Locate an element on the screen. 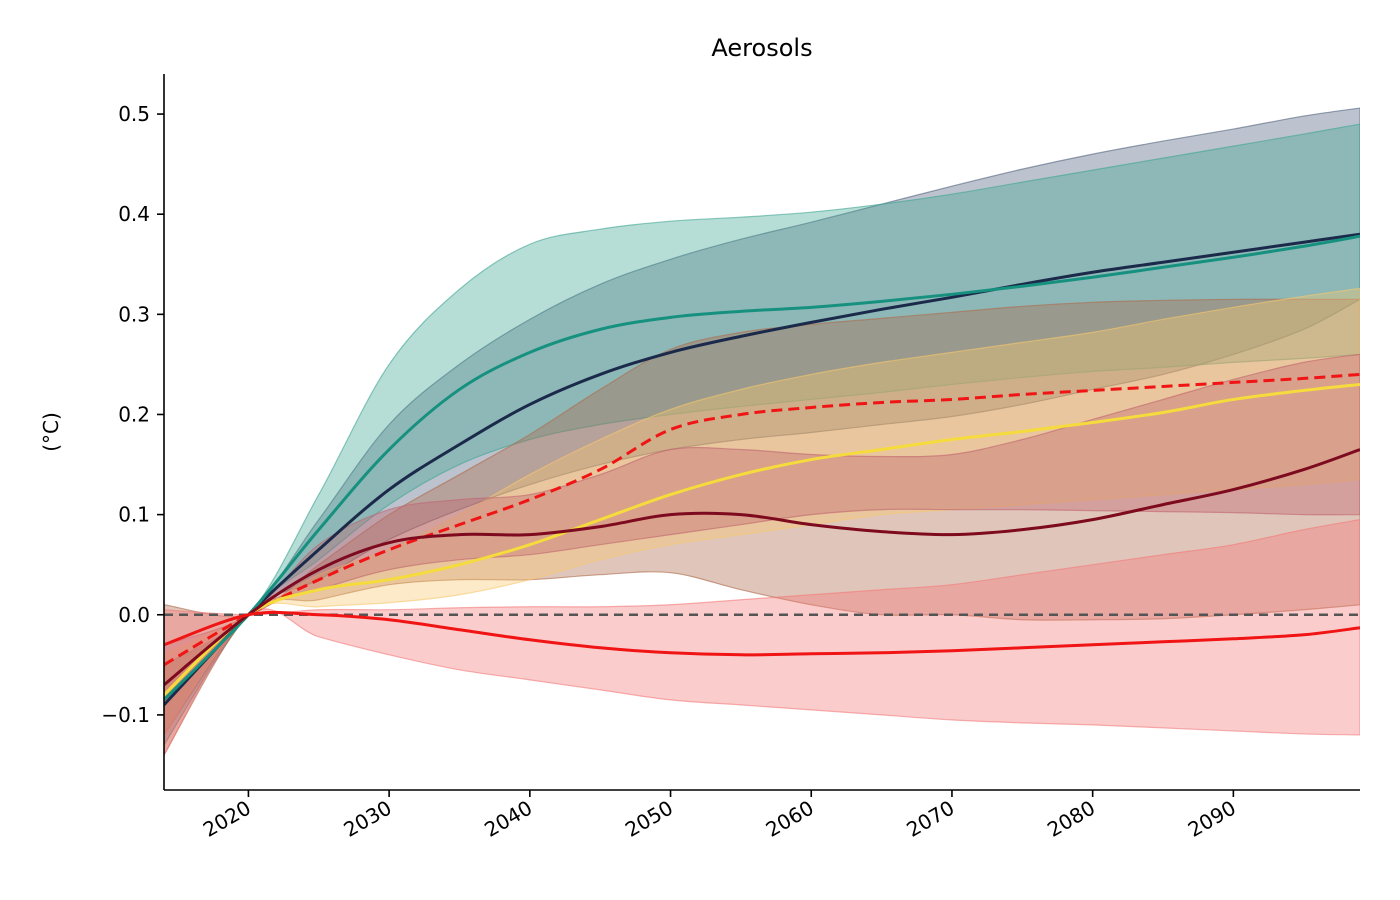  chart-title: Aerosols is located at coordinates (761, 48).